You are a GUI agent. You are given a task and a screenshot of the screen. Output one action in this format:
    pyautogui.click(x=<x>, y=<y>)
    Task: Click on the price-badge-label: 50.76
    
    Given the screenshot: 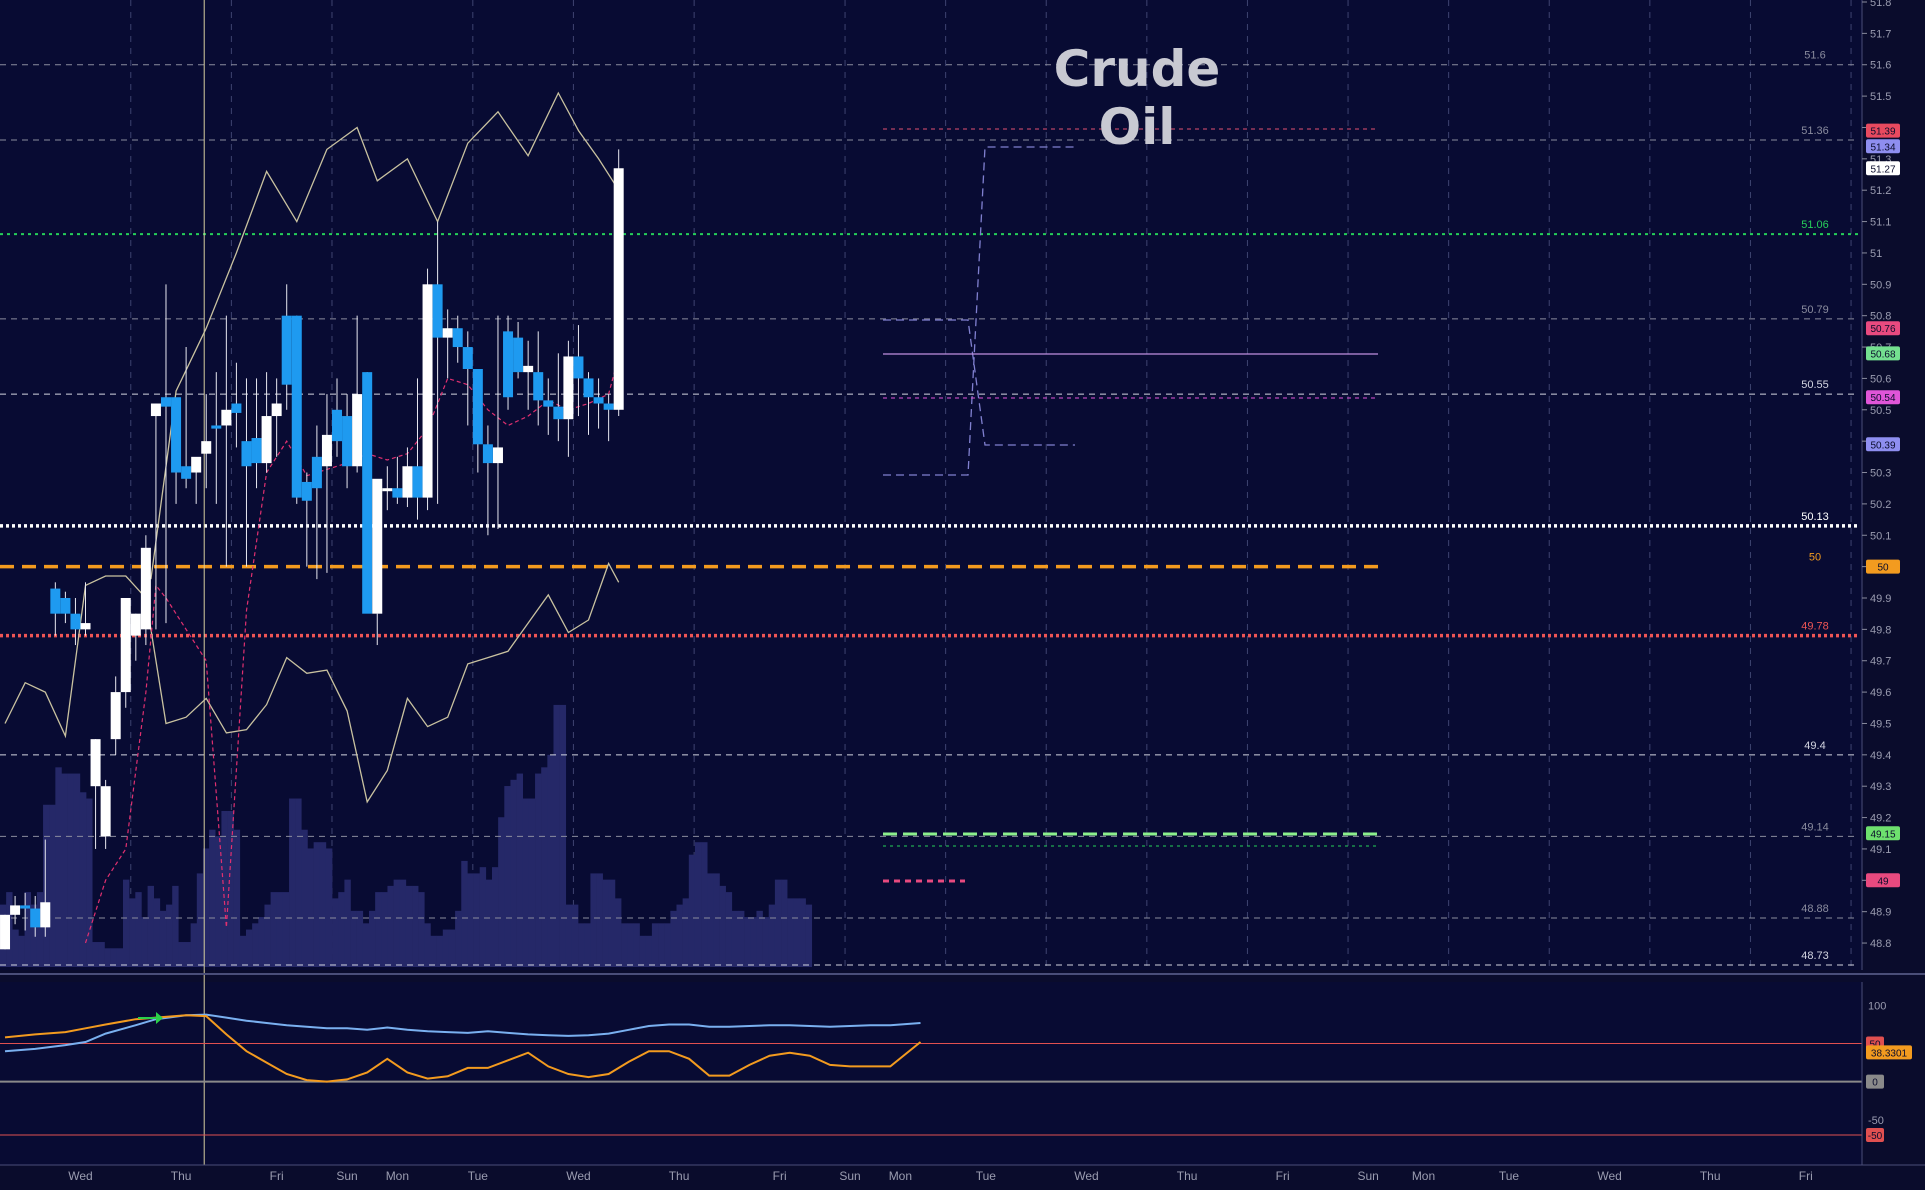 What is the action you would take?
    pyautogui.click(x=1882, y=329)
    